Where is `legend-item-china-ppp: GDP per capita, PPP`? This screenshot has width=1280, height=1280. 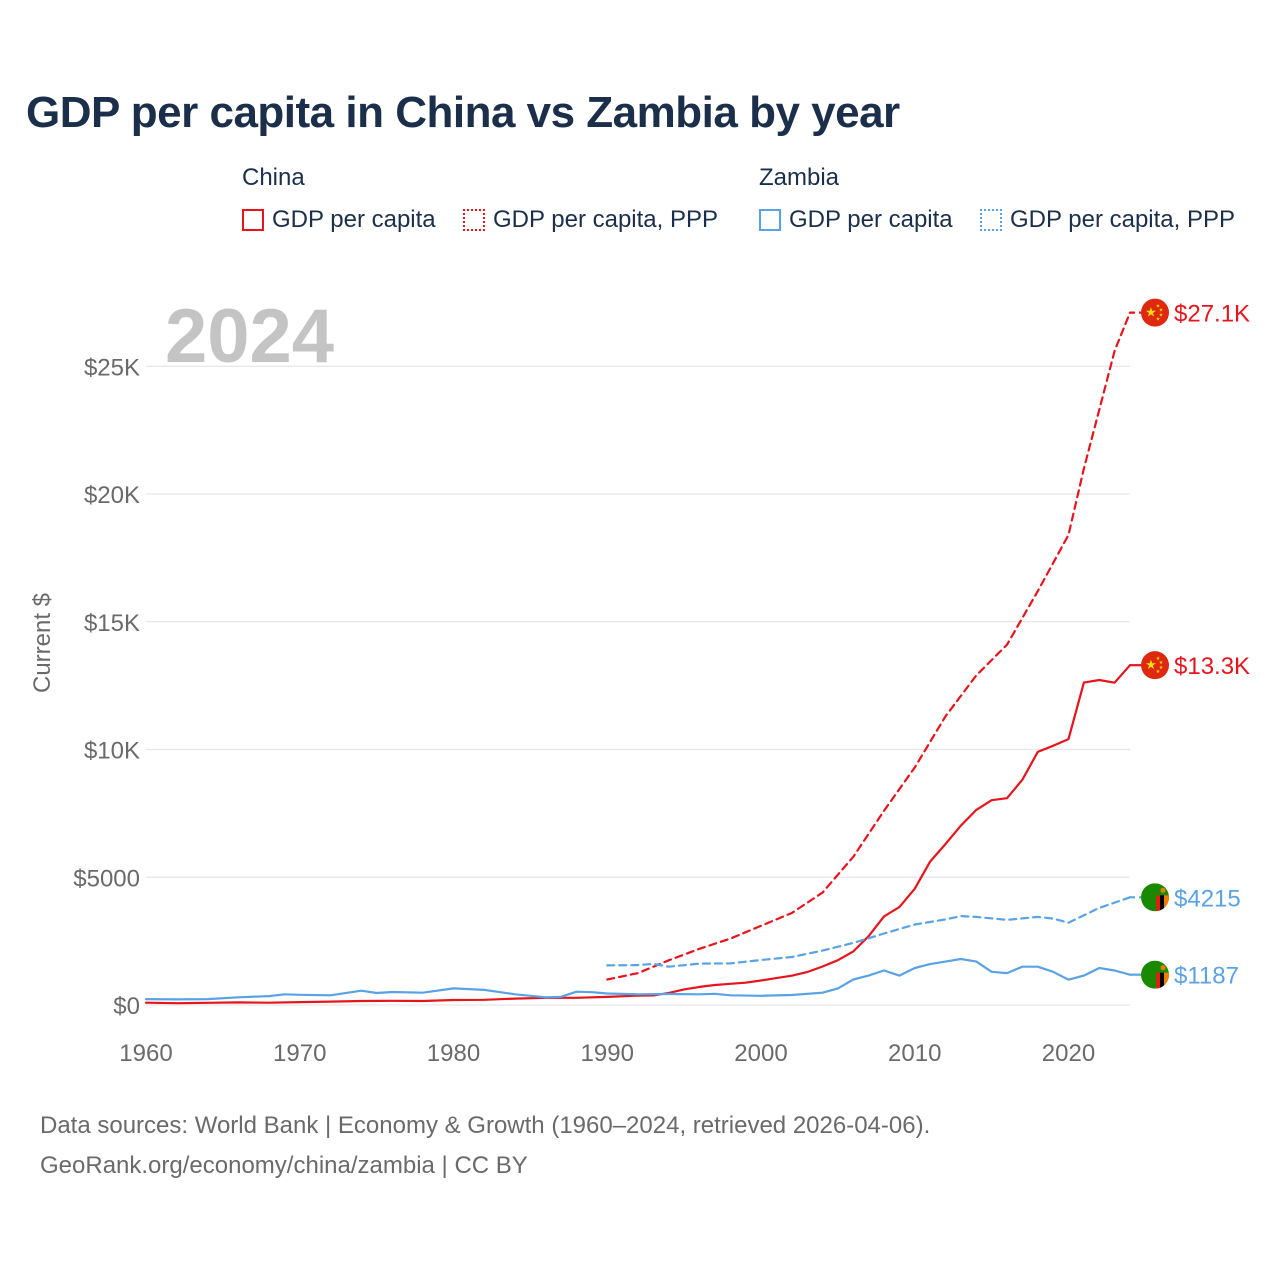 legend-item-china-ppp: GDP per capita, PPP is located at coordinates (590, 220).